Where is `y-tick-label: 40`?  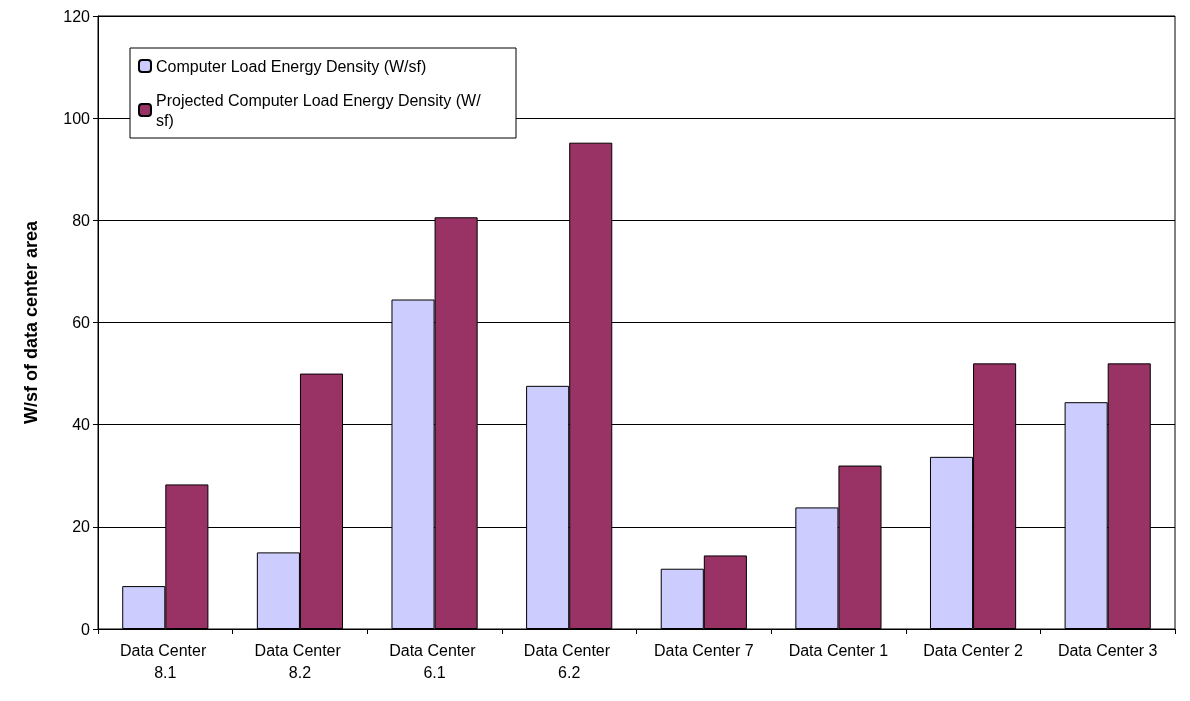 y-tick-label: 40 is located at coordinates (81, 425).